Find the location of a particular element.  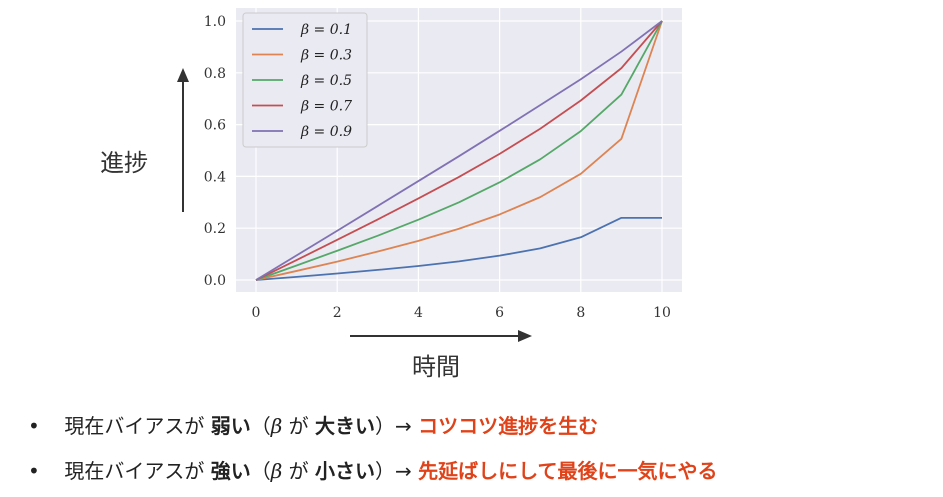

bullet-size: 小さい is located at coordinates (345, 471).